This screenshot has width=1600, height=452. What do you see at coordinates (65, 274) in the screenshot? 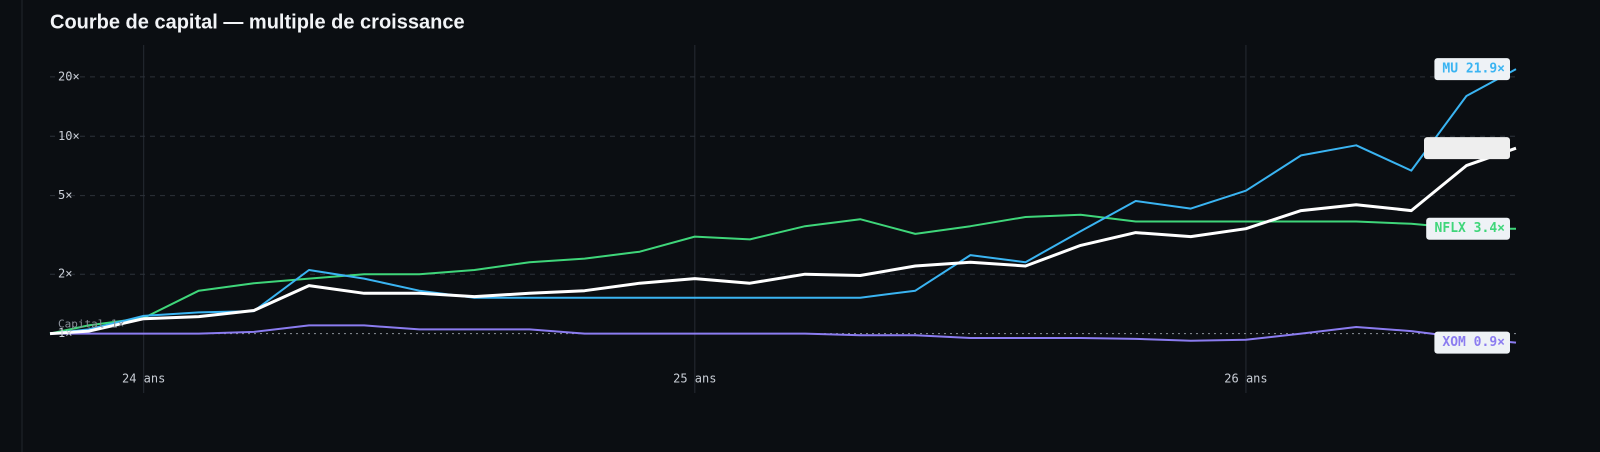
I see `y-tick-label: 2×` at bounding box center [65, 274].